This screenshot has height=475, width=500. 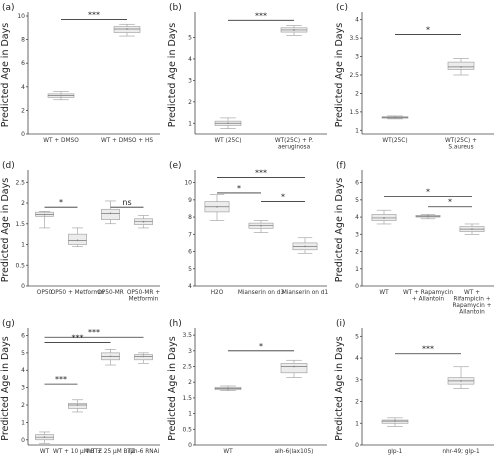 What do you see at coordinates (354, 75) in the screenshot?
I see `y-tick-label: 2.5` at bounding box center [354, 75].